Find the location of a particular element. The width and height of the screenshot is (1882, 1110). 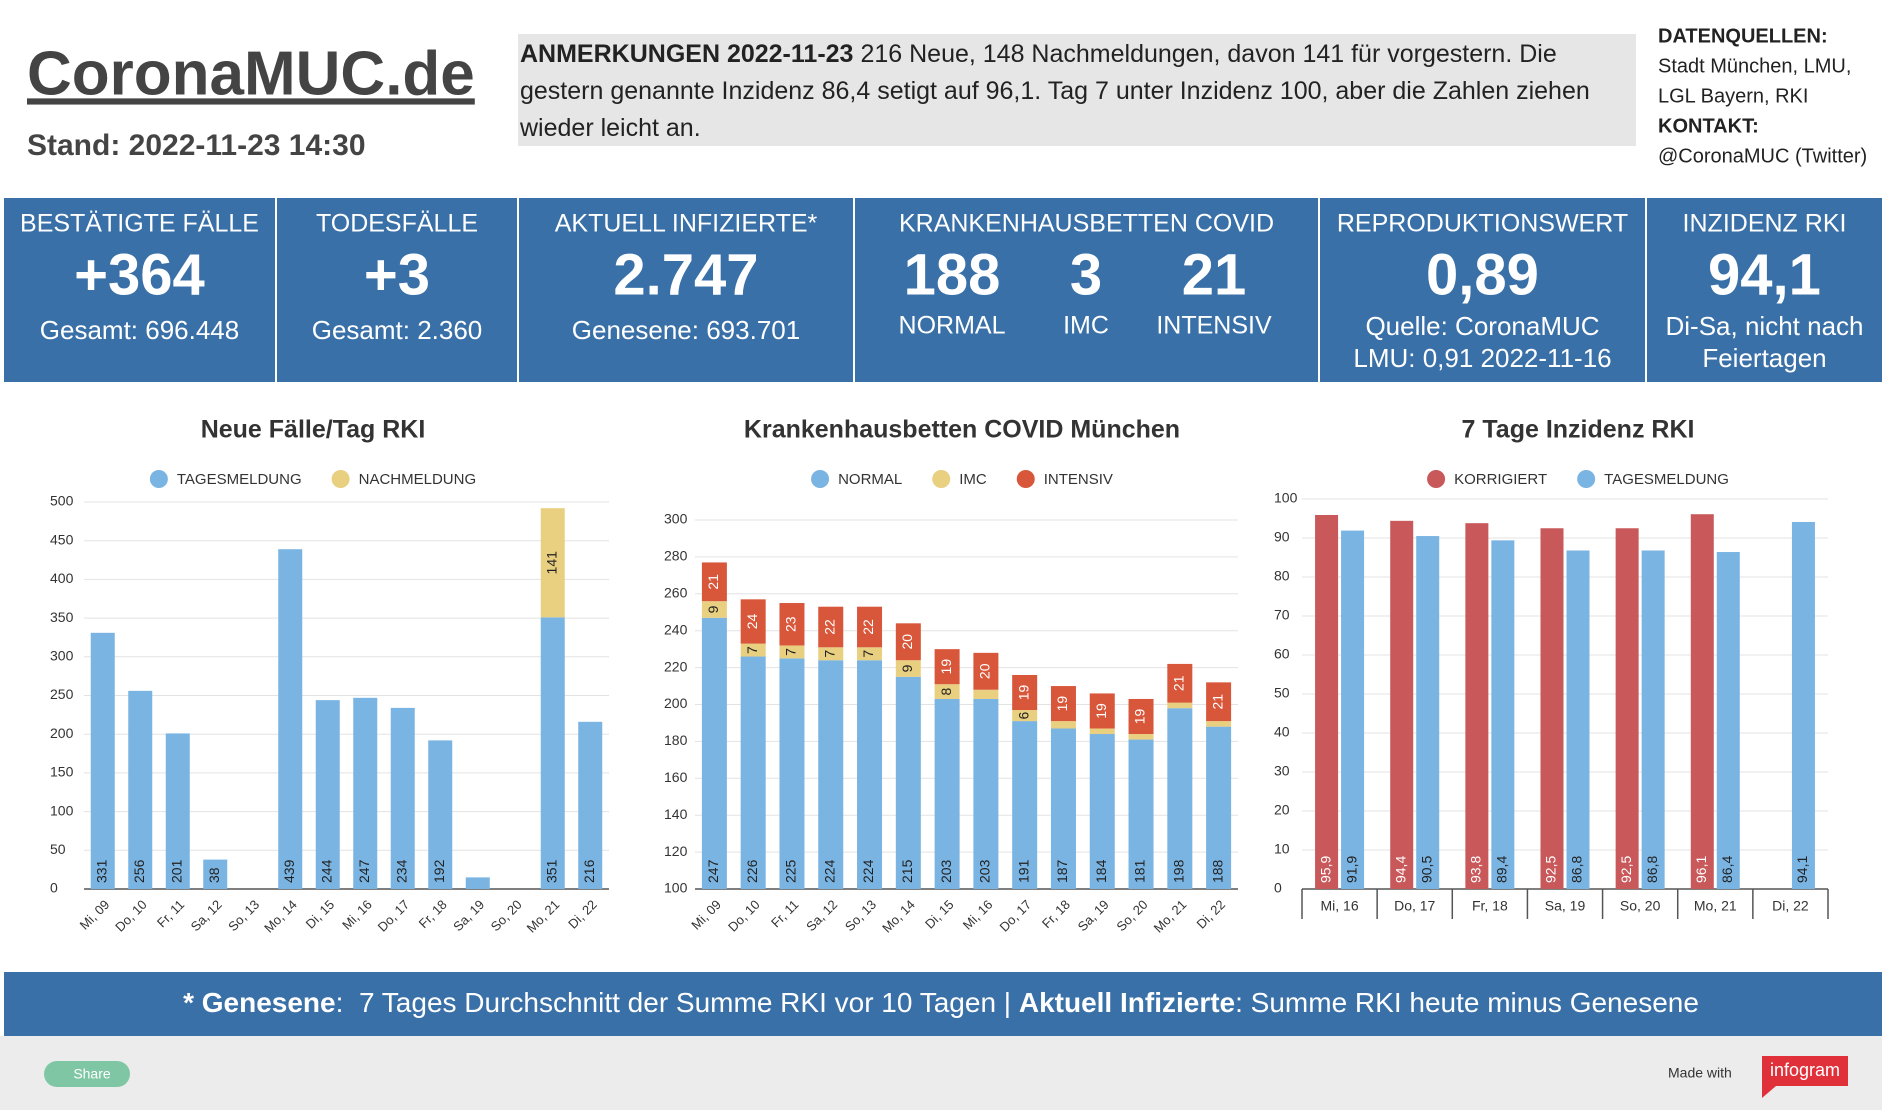

x-tick-label: So, 13 is located at coordinates (243, 915).